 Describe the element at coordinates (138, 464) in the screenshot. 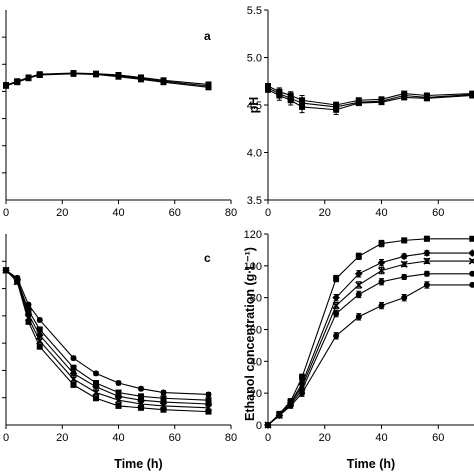

I see `x-axis-label: Time (h)` at that location.